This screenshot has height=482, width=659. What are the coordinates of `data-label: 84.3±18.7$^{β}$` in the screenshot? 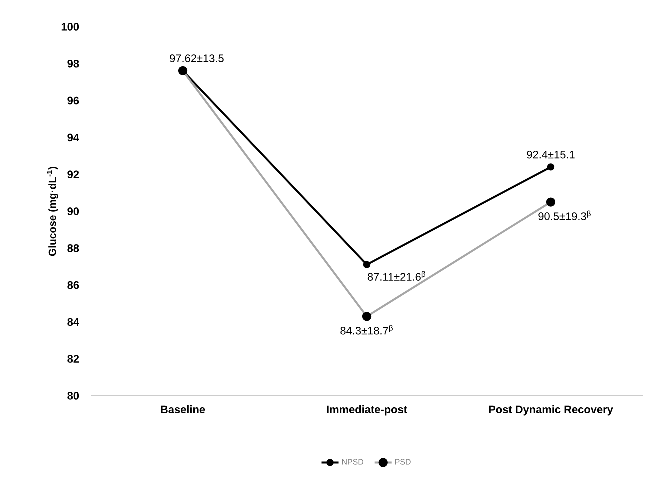 It's located at (366, 330).